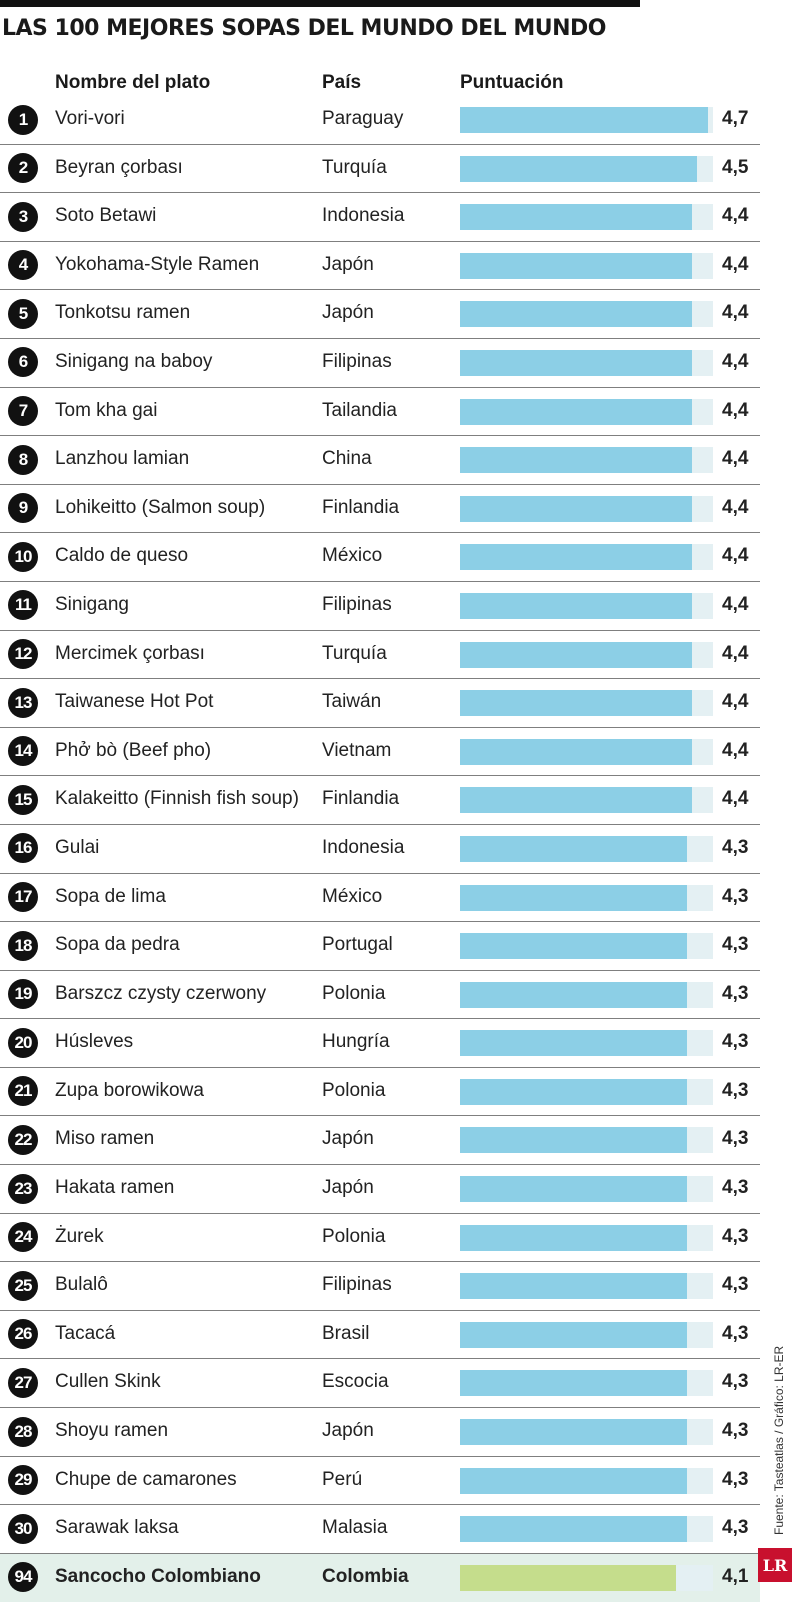 The height and width of the screenshot is (1602, 798). What do you see at coordinates (380, 460) in the screenshot?
I see `table-row: 8 Lanzhou lamian China 4,4` at bounding box center [380, 460].